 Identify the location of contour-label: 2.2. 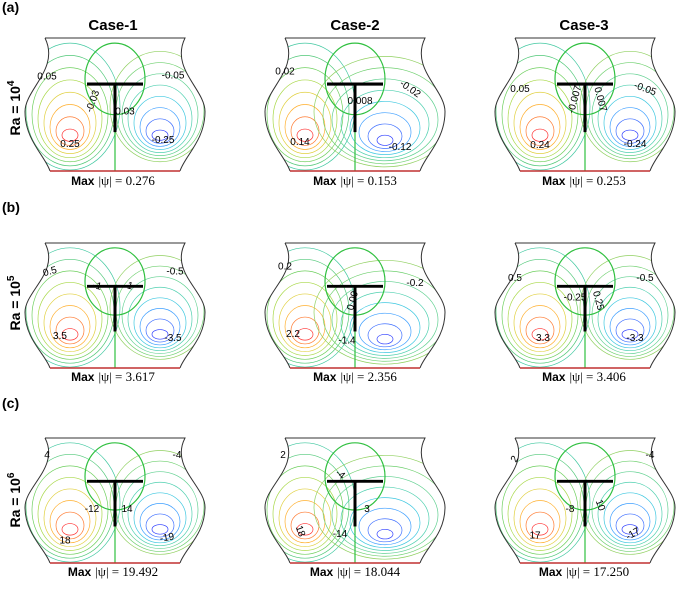
(293, 334).